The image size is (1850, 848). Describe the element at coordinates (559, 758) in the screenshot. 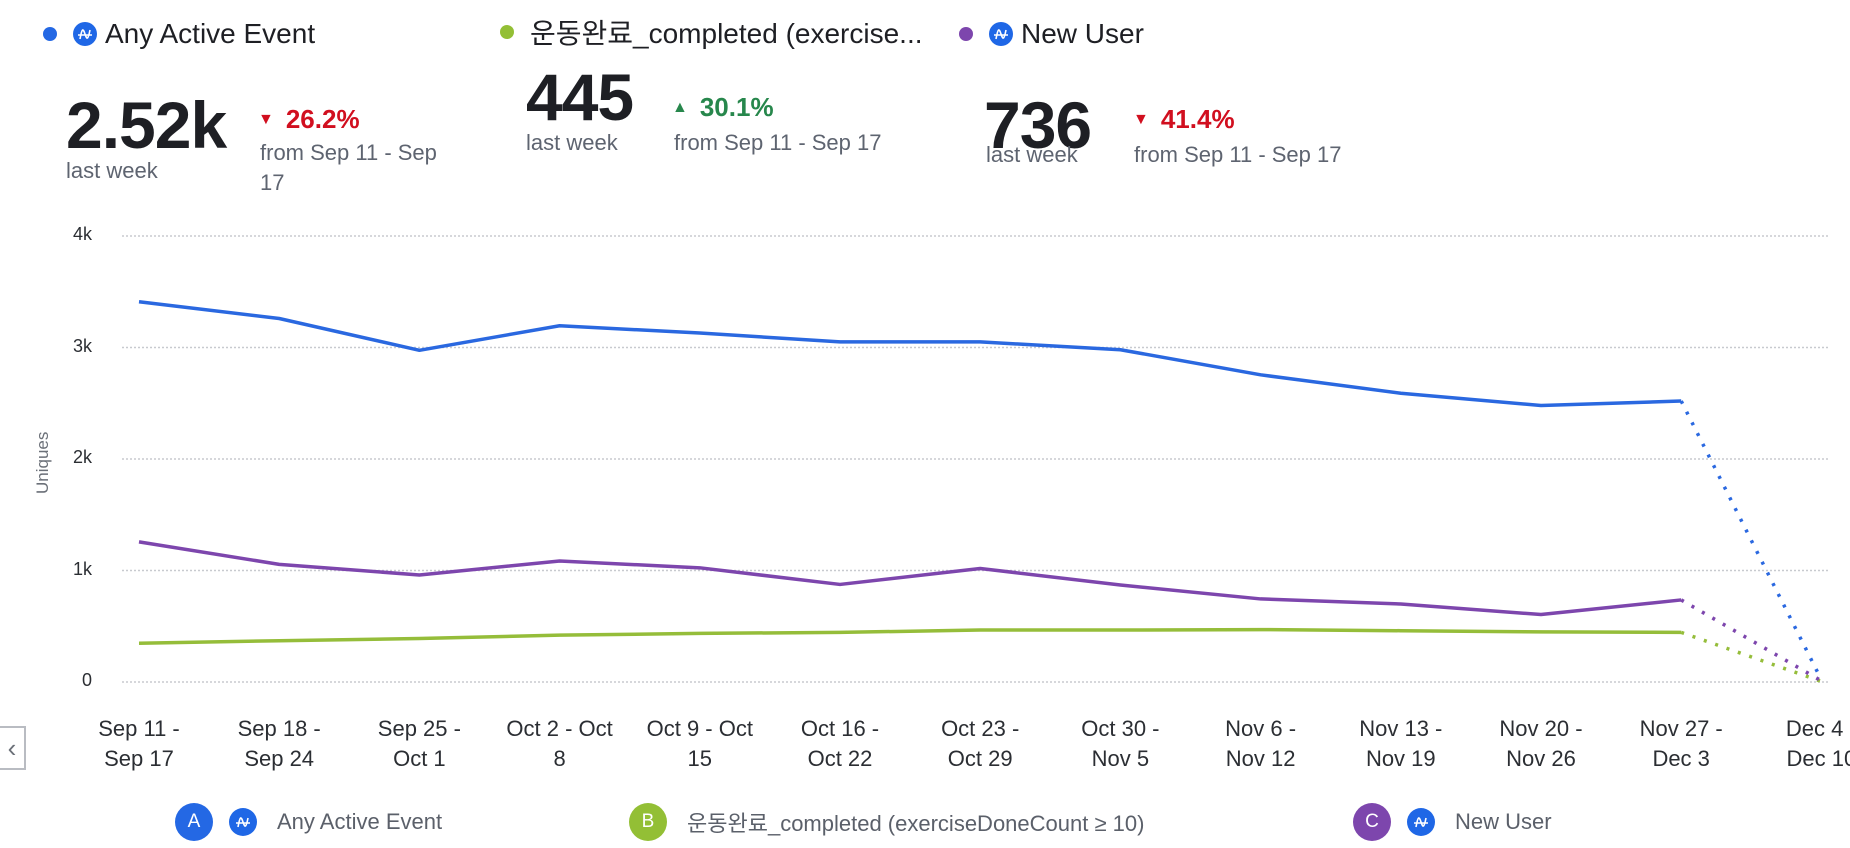

I see `x-tick-line-2: 8` at that location.